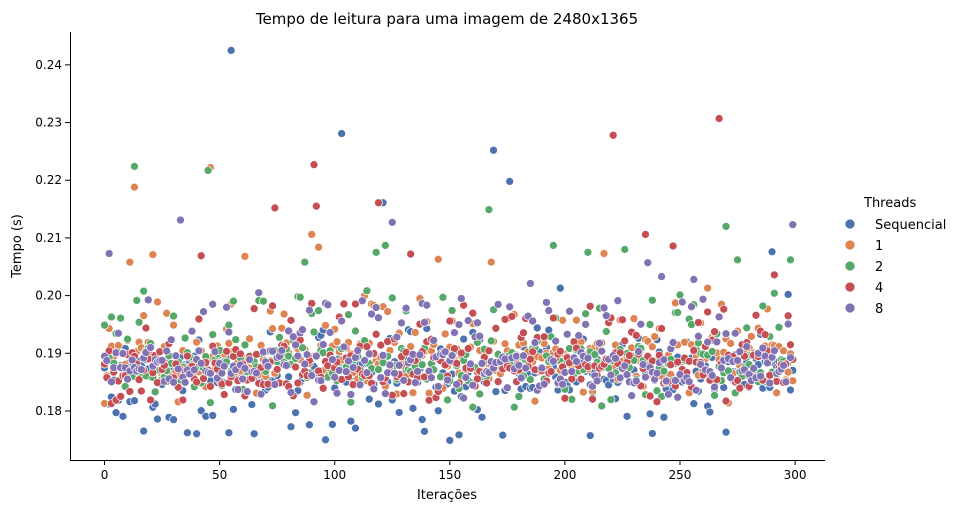 This screenshot has width=963, height=516. I want to click on x-tick-label: 300, so click(795, 475).